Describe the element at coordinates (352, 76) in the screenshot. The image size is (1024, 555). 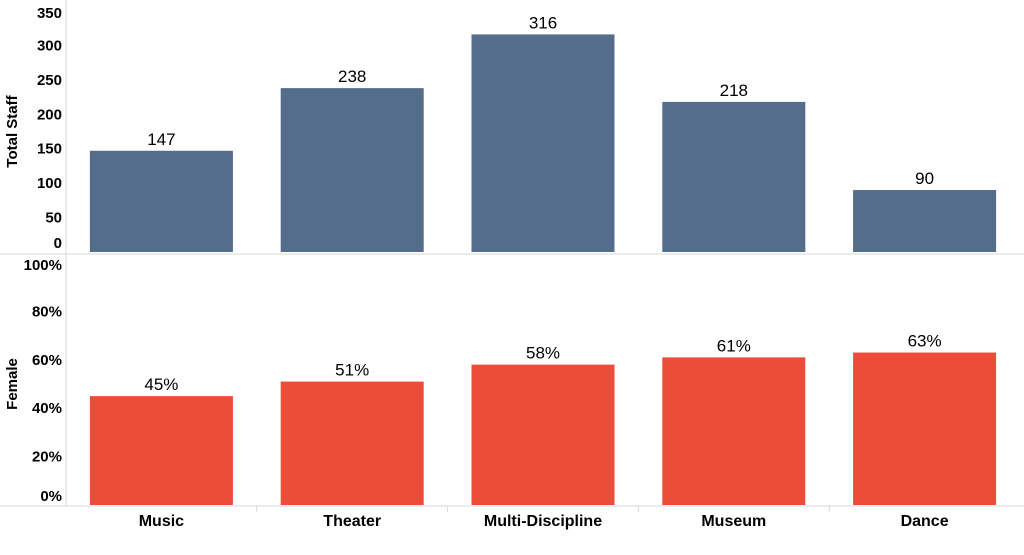
I see `total-staff-data-label: 238` at that location.